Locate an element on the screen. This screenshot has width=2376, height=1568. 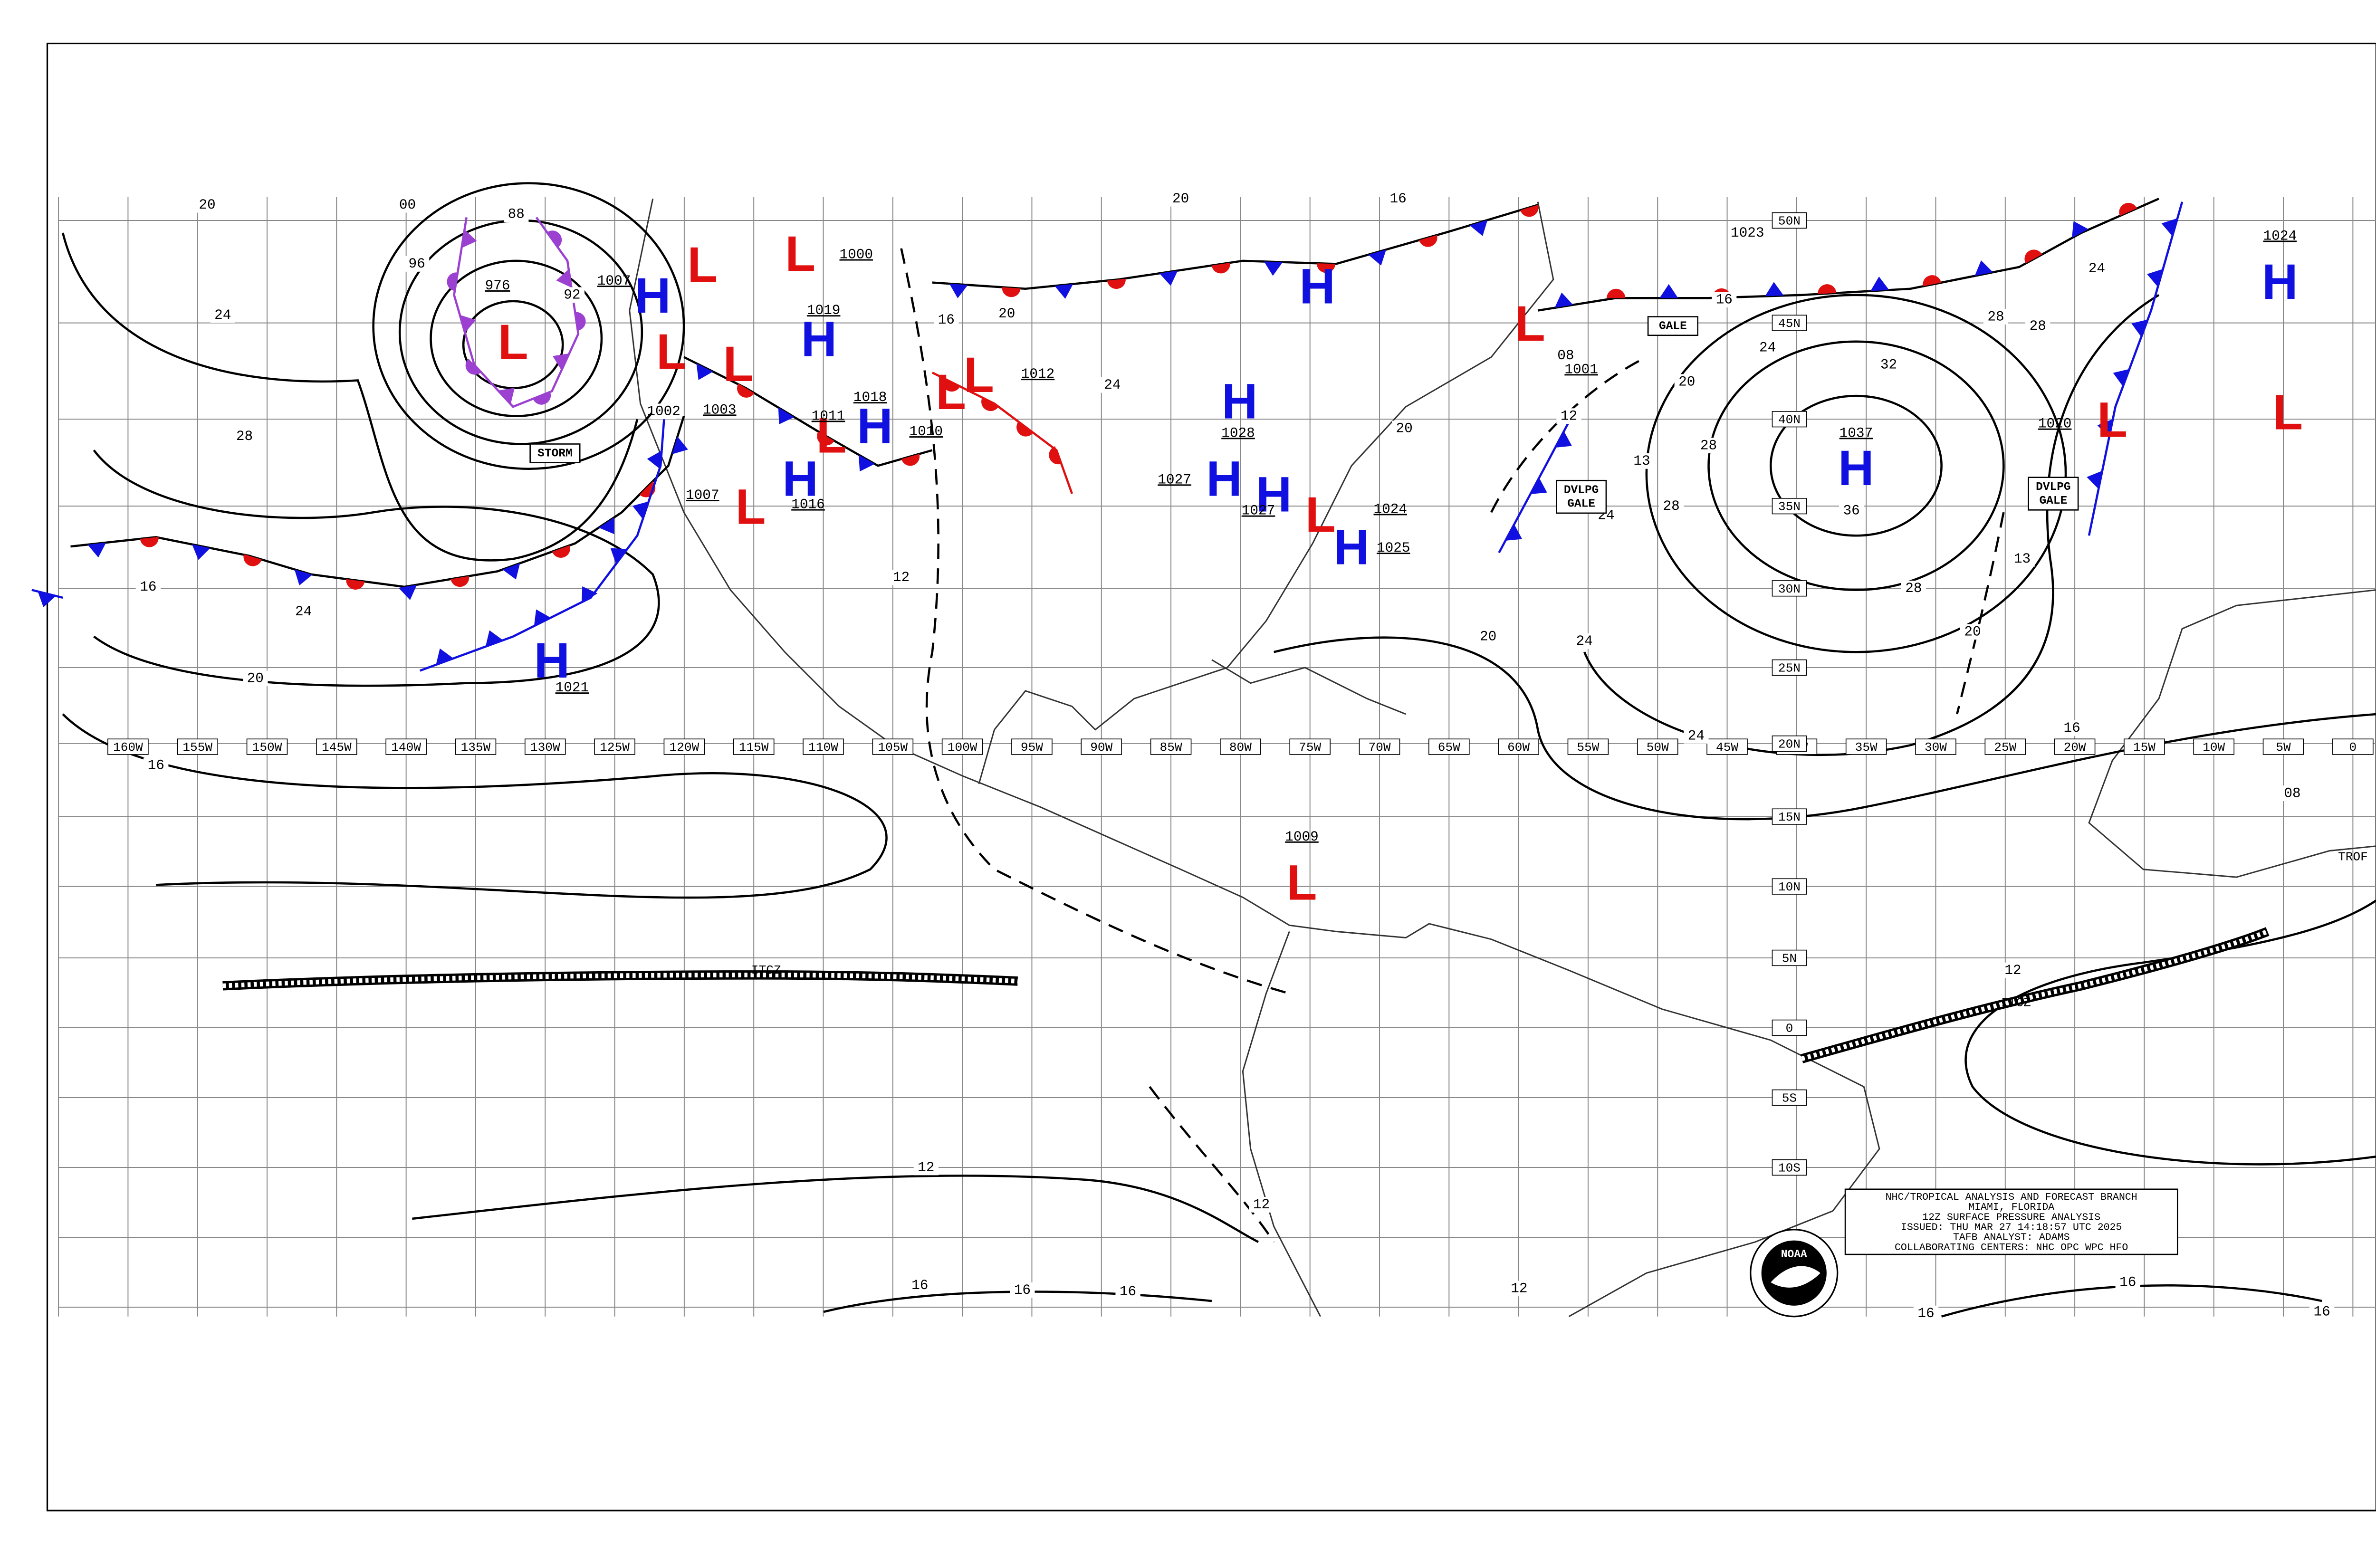
isobar-label: 08 is located at coordinates (1565, 356).